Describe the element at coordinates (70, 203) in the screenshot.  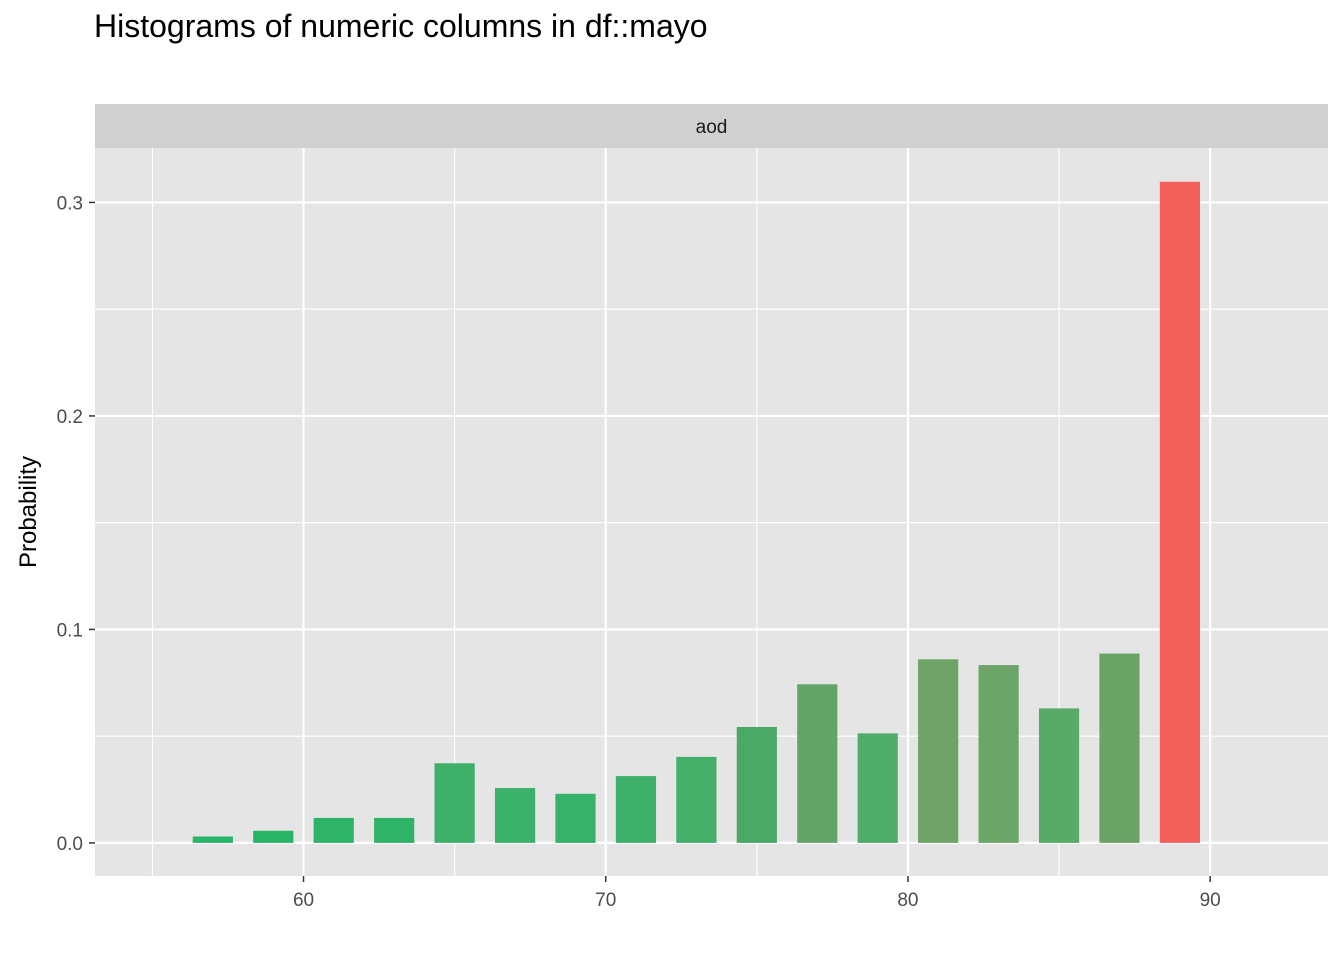
I see `y-tick-label: 0.3` at that location.